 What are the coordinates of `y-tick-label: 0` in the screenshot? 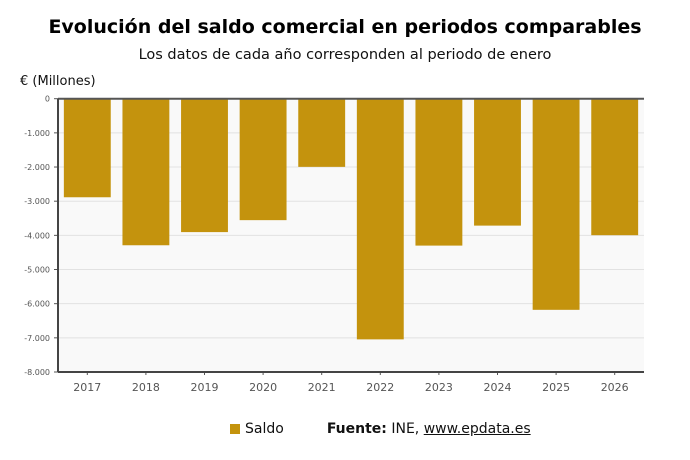 It's located at (47, 99).